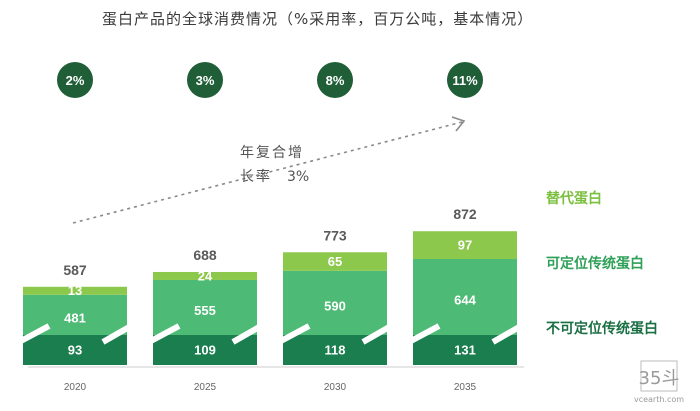  What do you see at coordinates (270, 387) in the screenshot?
I see `x-axis-ticks: 2020 2025 2030 2035` at bounding box center [270, 387].